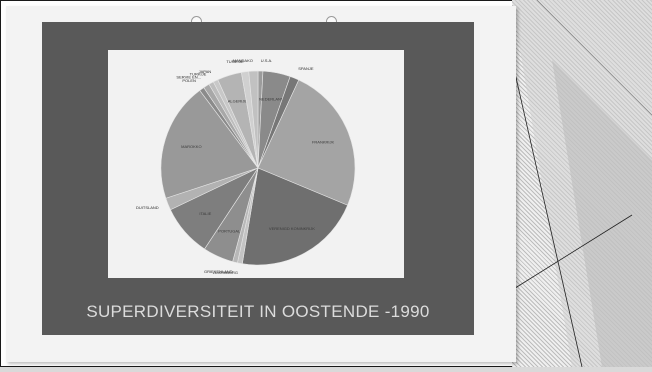 This screenshot has width=652, height=372. Describe the element at coordinates (306, 68) in the screenshot. I see `pie-label: SPANJE` at that location.